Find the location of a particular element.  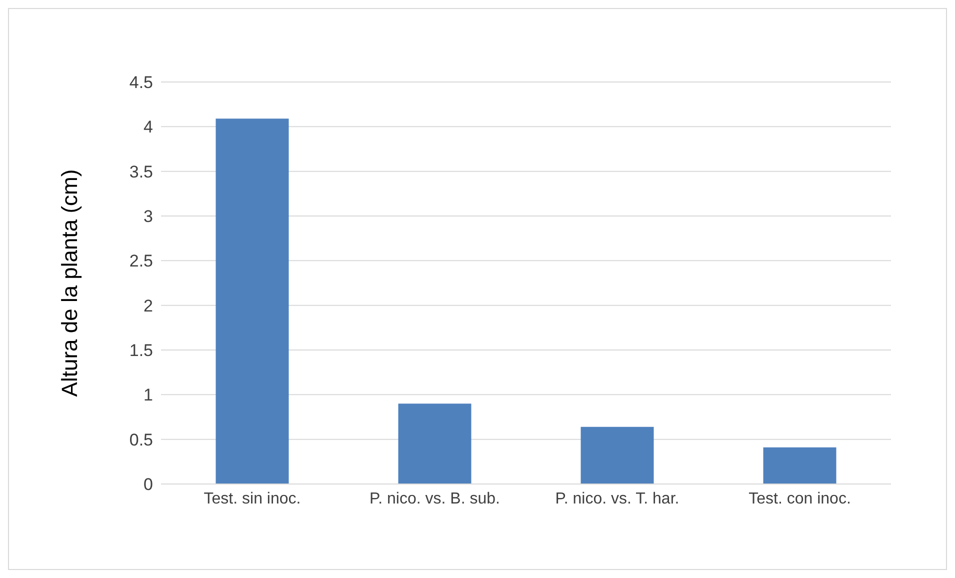

y-tick-label: 0 is located at coordinates (148, 484).